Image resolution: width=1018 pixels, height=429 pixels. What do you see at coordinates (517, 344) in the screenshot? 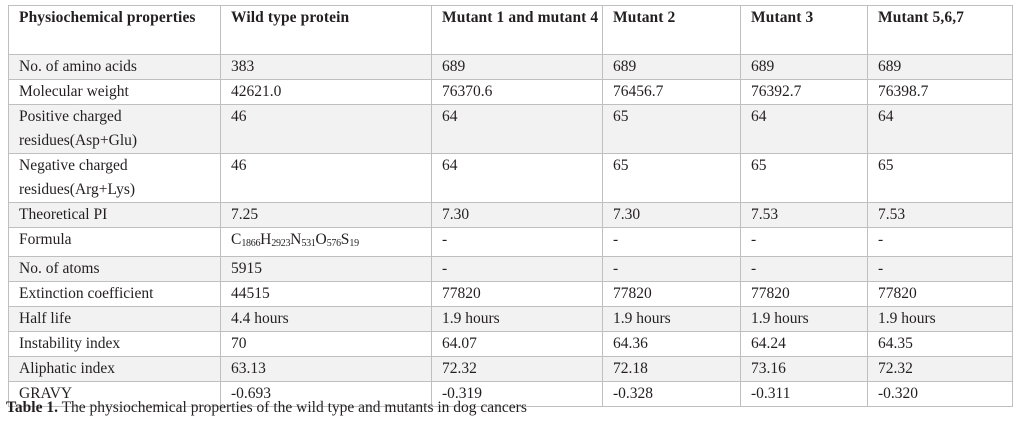
I see `table-cell: 64.07` at bounding box center [517, 344].